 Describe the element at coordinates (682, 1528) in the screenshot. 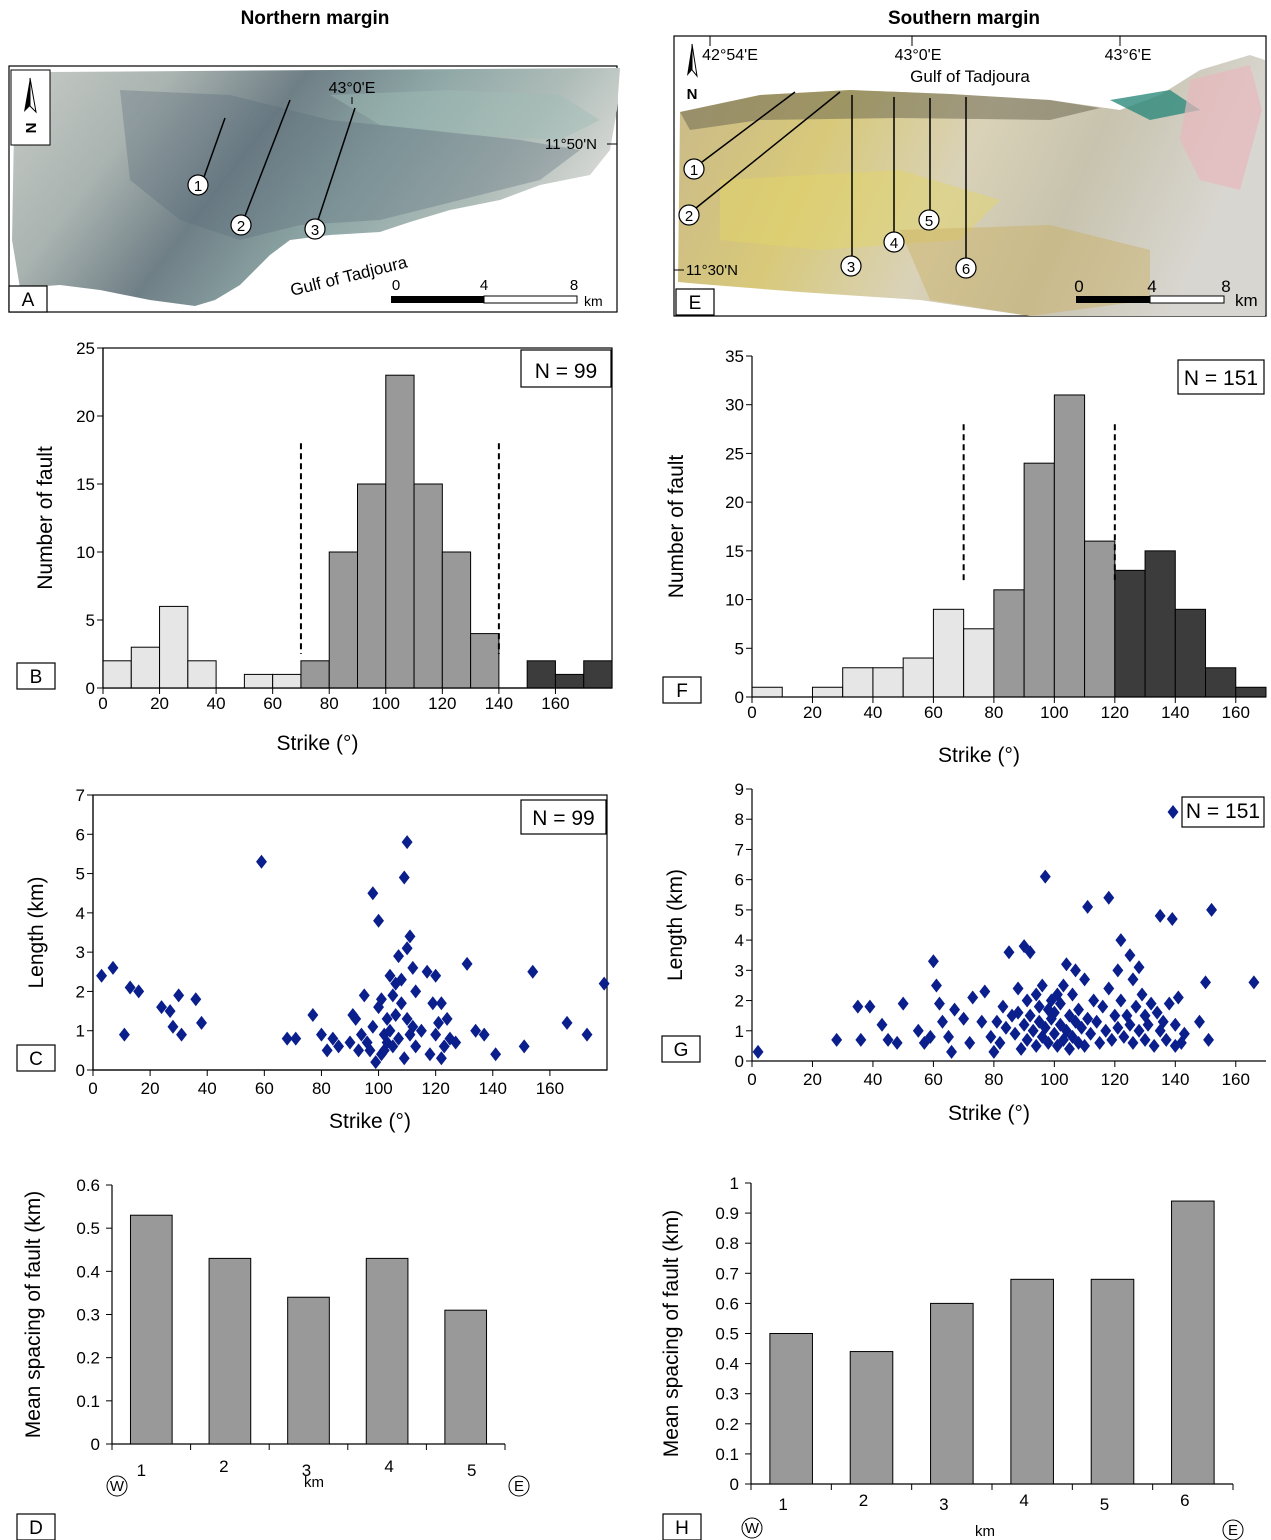

I see `panel-label-h: H` at that location.